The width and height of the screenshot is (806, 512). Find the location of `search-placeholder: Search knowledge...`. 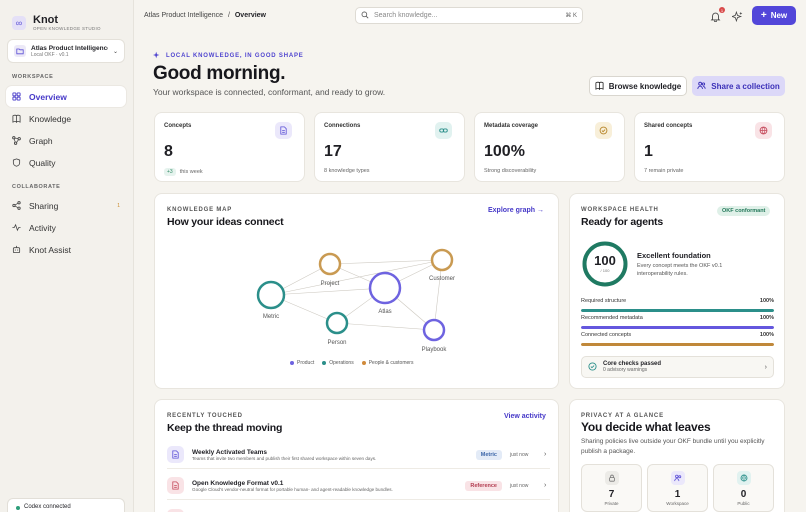

search-placeholder: Search knowledge... is located at coordinates (406, 15).